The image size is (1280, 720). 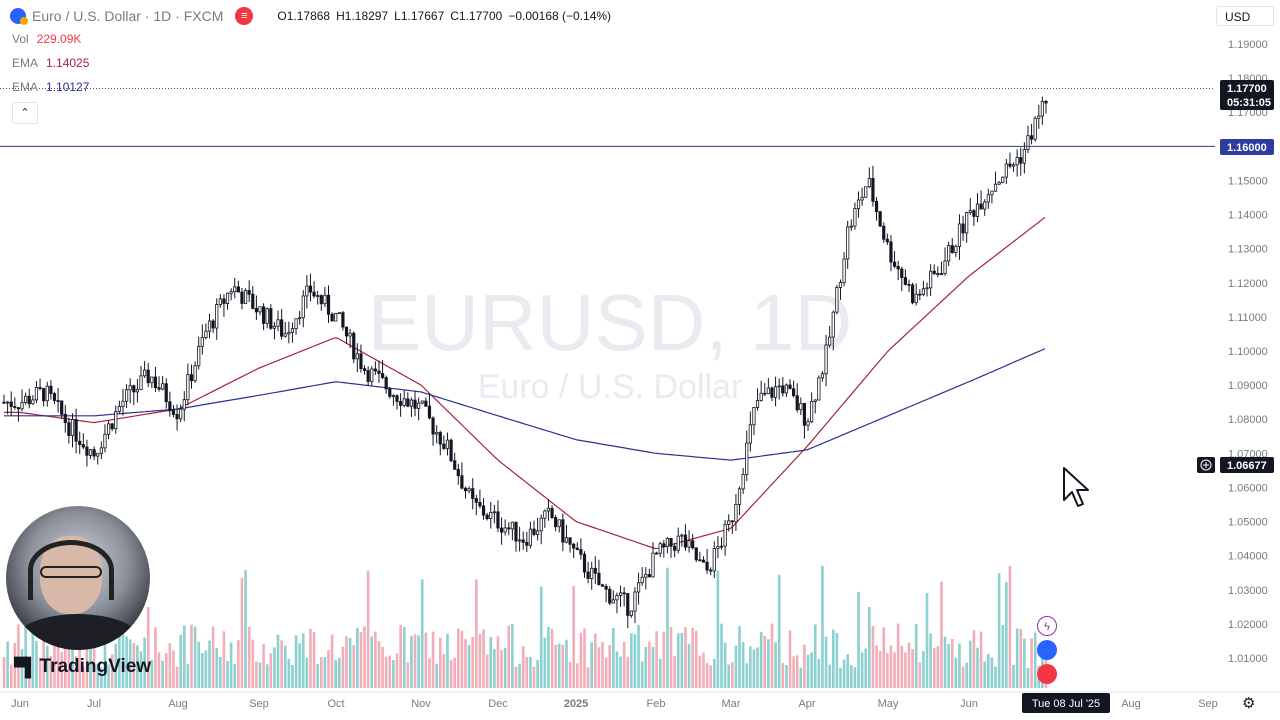 I want to click on svg-text: 1.17700, so click(x=1247, y=89).